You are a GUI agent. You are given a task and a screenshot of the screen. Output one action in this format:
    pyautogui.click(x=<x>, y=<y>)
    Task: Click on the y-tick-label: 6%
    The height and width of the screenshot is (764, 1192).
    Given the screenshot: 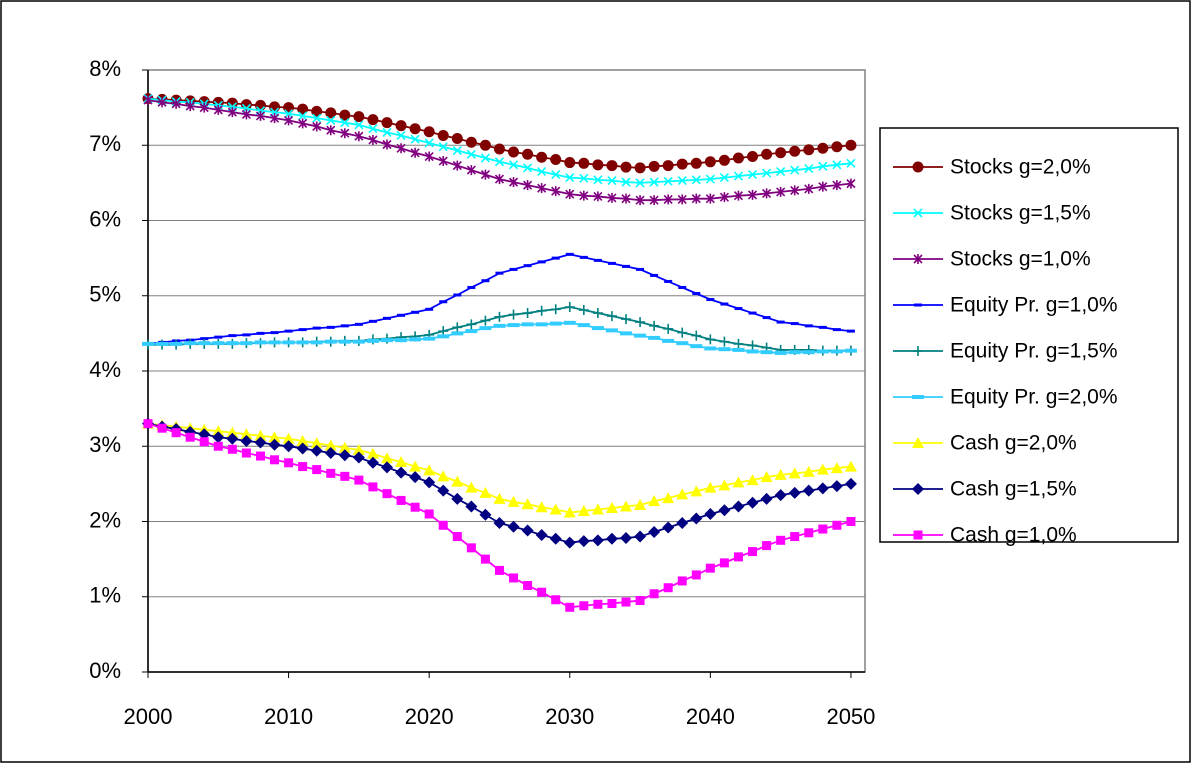 What is the action you would take?
    pyautogui.click(x=105, y=218)
    